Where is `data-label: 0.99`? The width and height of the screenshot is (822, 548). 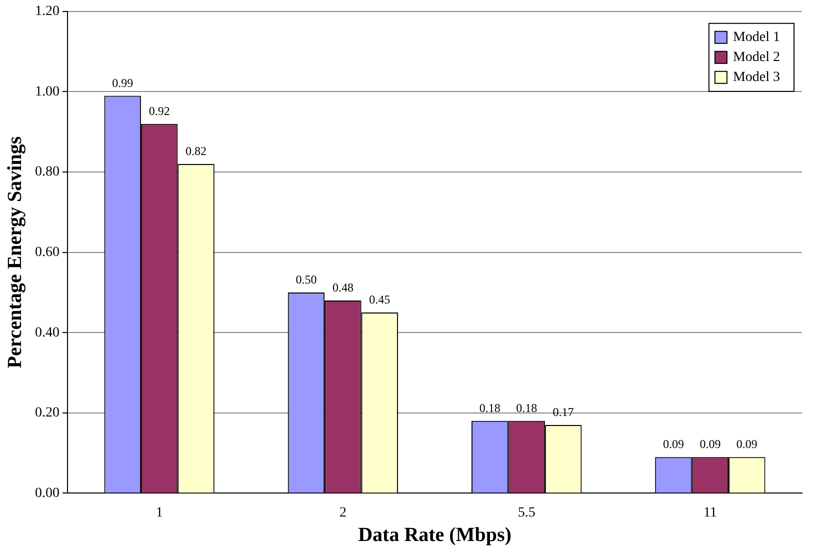
data-label: 0.99 is located at coordinates (123, 83).